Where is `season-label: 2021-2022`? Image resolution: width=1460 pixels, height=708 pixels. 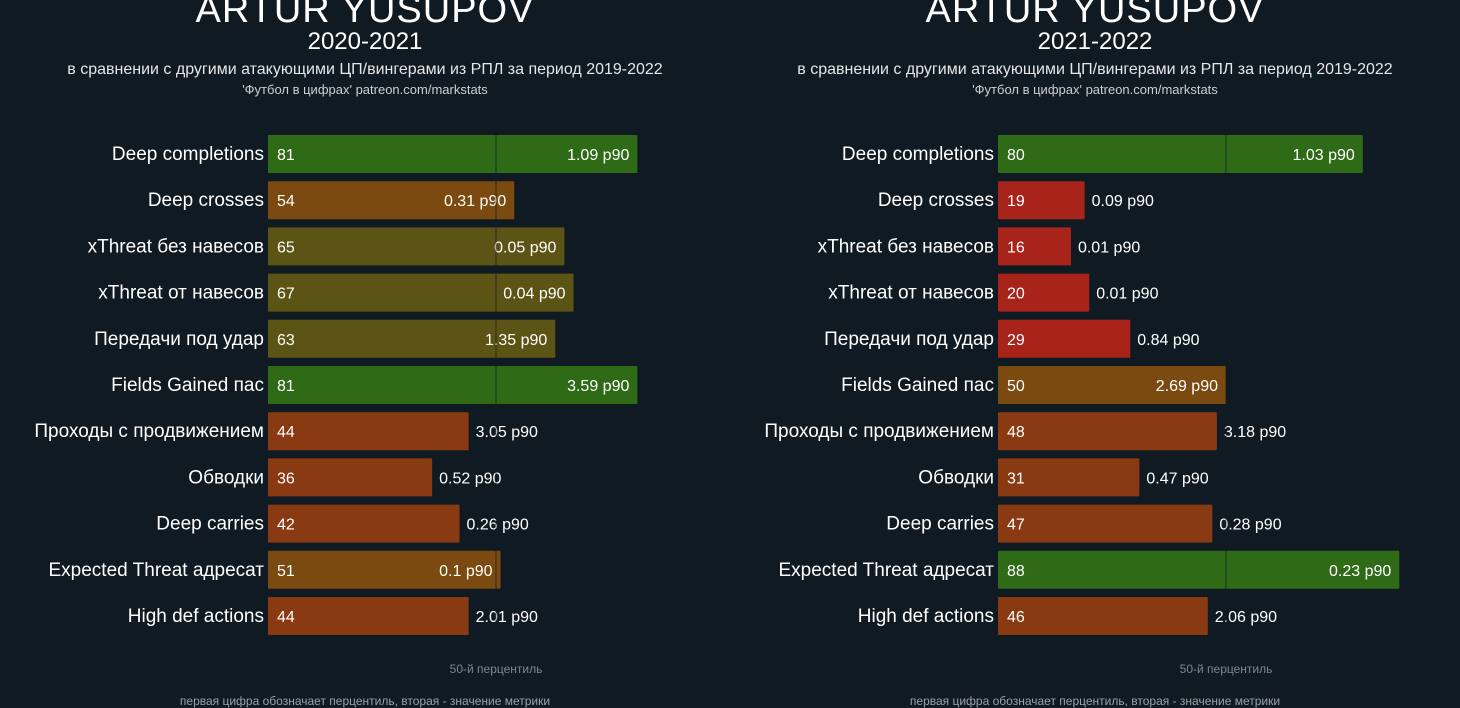 season-label: 2021-2022 is located at coordinates (1095, 41).